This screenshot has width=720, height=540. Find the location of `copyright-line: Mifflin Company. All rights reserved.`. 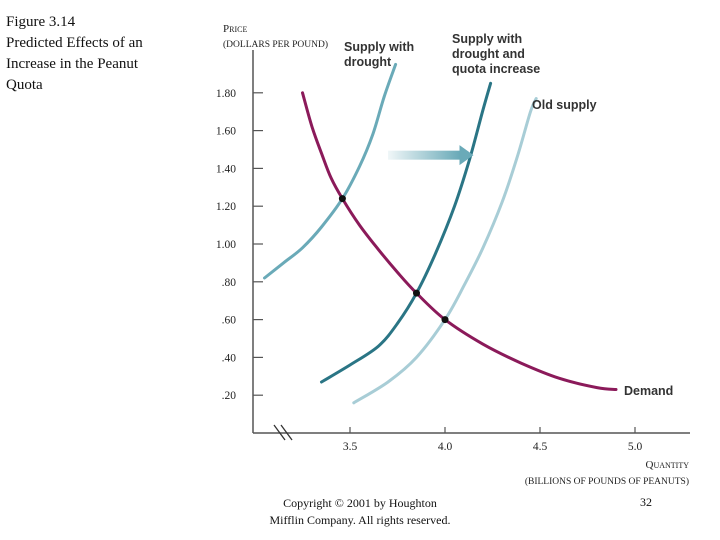

copyright-line: Mifflin Company. All rights reserved. is located at coordinates (360, 520).